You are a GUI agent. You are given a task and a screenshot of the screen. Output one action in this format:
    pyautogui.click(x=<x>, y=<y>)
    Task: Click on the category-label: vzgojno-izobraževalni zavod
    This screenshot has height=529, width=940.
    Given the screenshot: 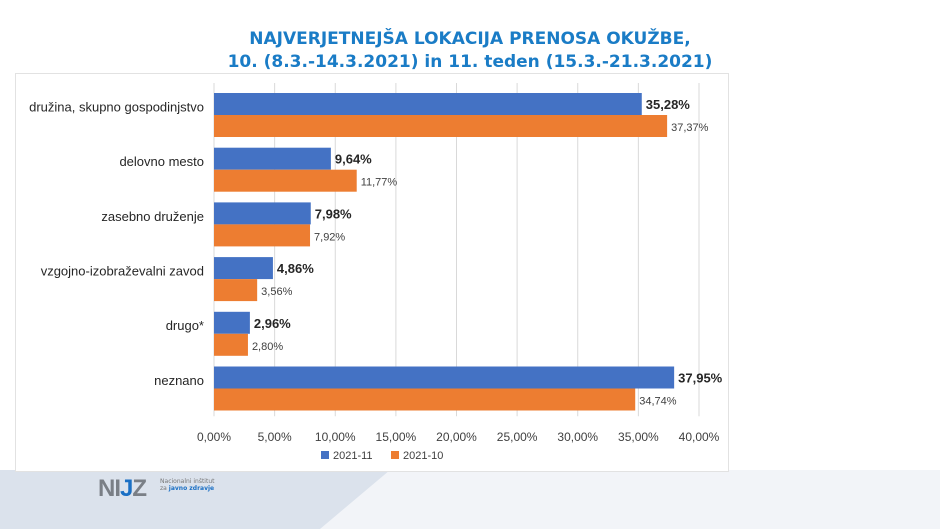 What is the action you would take?
    pyautogui.click(x=122, y=270)
    